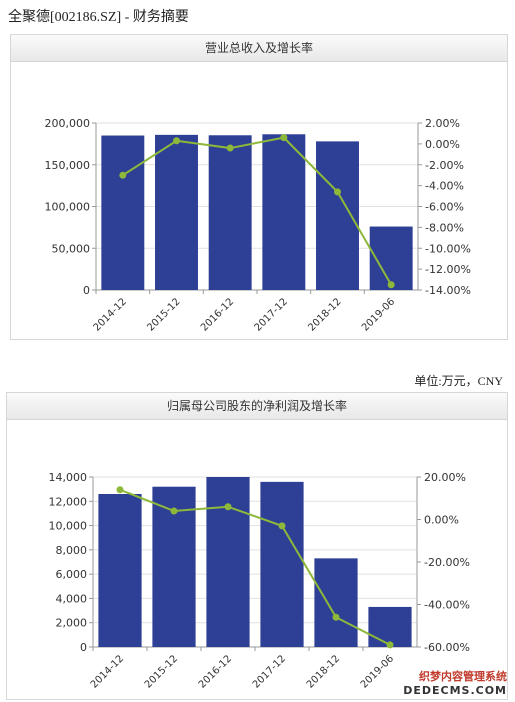  Describe the element at coordinates (98, 17) in the screenshot. I see `page-title: 全聚德[002186.SZ] - 财务摘要` at that location.